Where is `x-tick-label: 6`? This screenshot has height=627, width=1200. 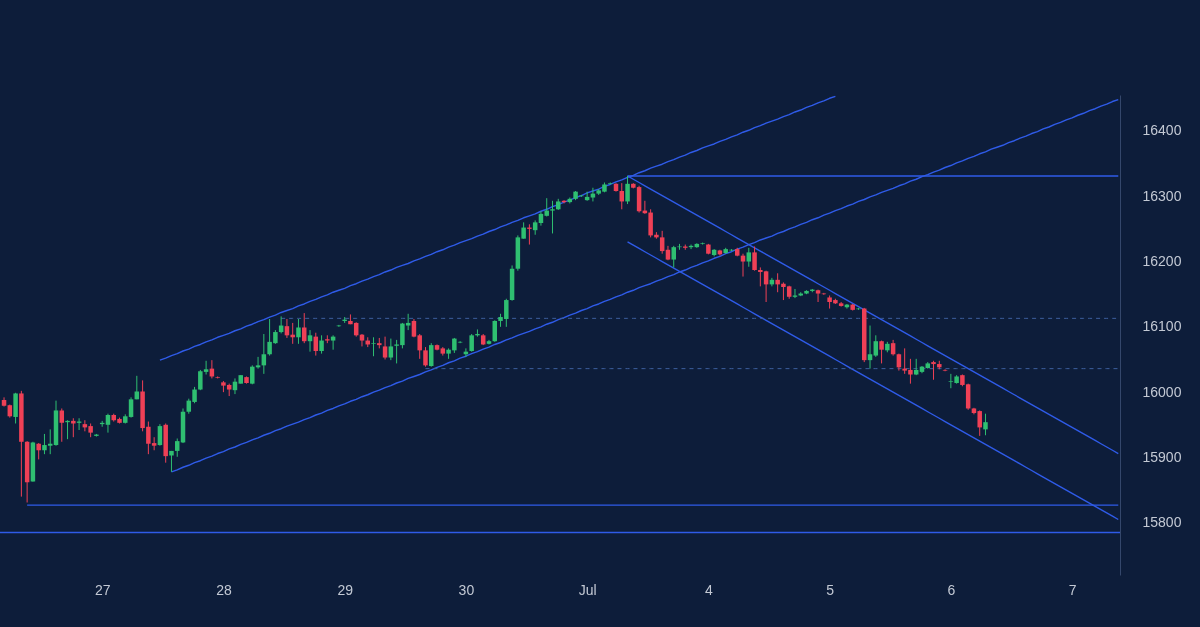 x-tick-label: 6 is located at coordinates (951, 589).